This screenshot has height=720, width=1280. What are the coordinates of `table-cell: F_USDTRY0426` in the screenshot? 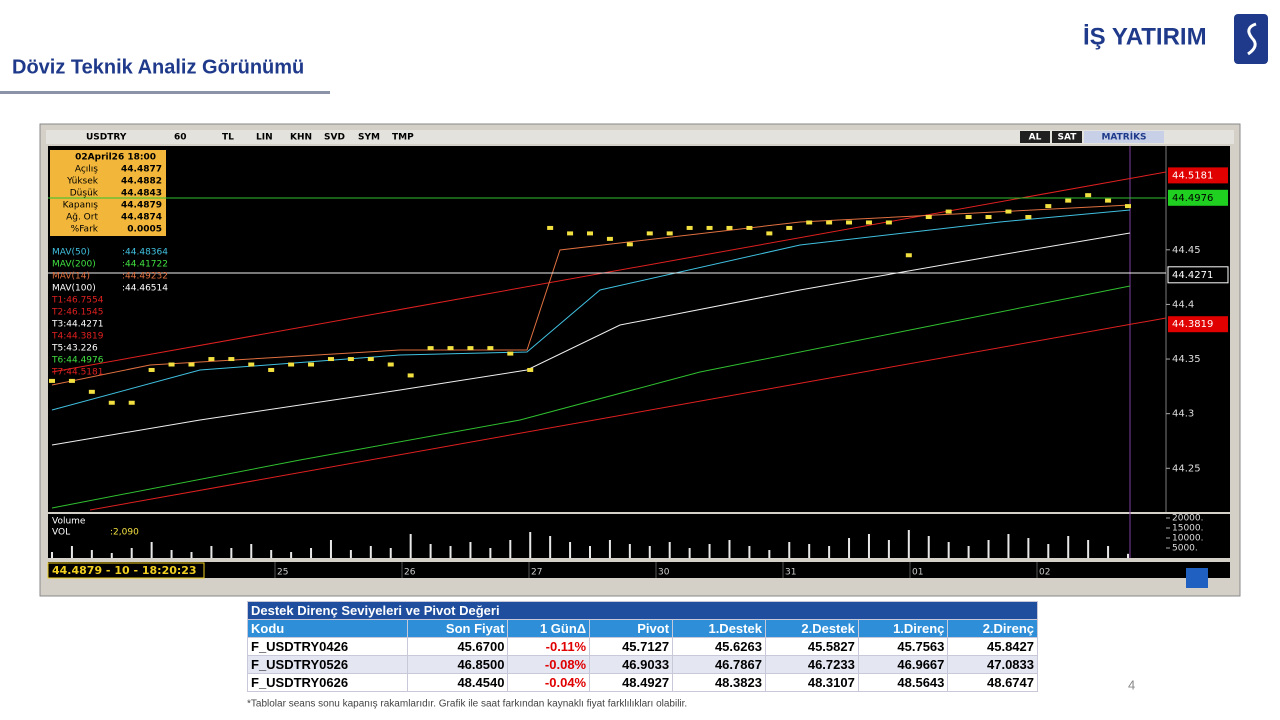 It's located at (327, 646).